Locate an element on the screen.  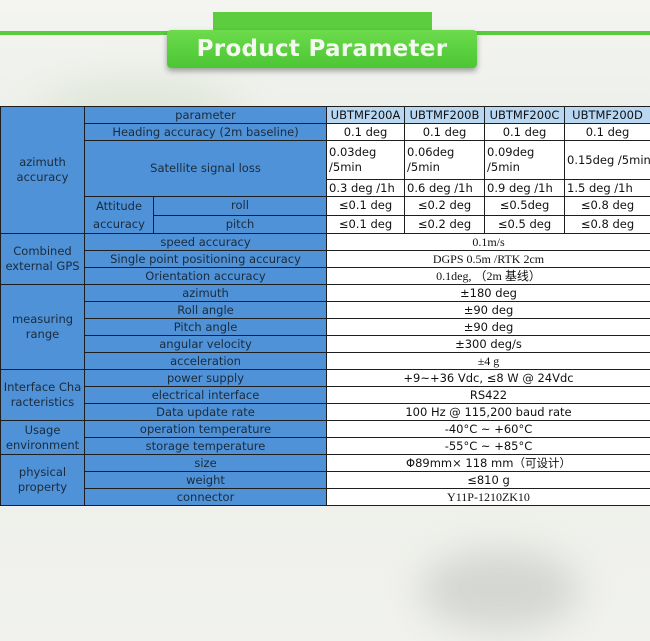
value-cell: -55°C ~ +85°C is located at coordinates (488, 446).